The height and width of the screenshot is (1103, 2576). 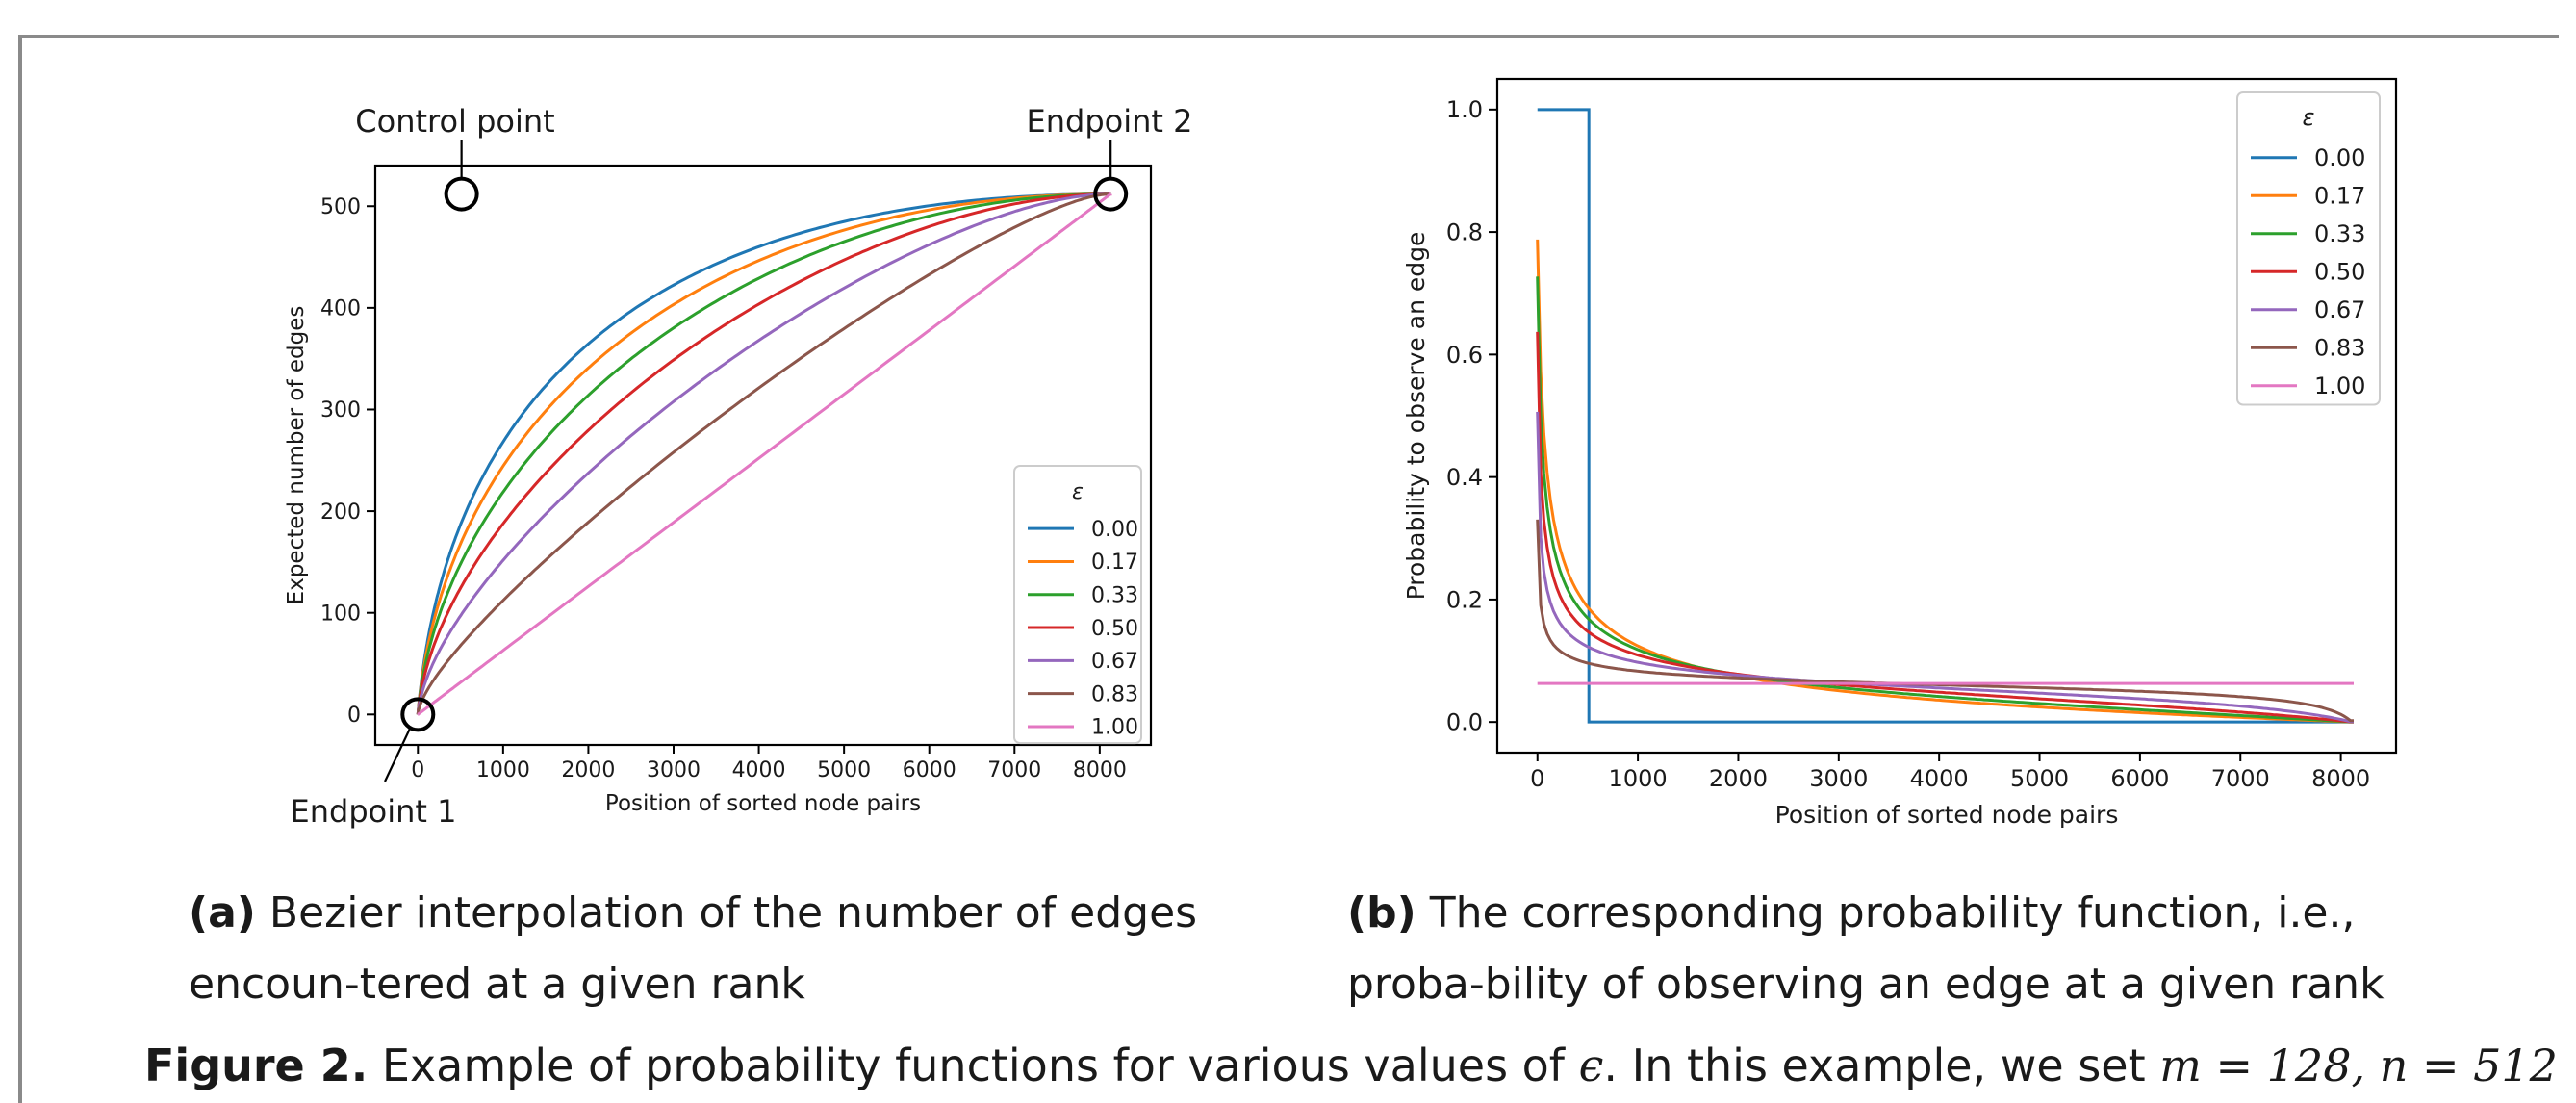 I want to click on series-line-1.00, so click(x=764, y=454).